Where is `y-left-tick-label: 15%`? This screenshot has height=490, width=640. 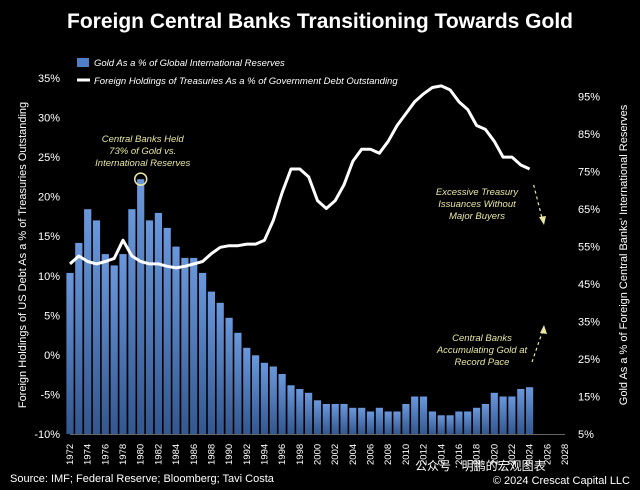 y-left-tick-label: 15% is located at coordinates (49, 237).